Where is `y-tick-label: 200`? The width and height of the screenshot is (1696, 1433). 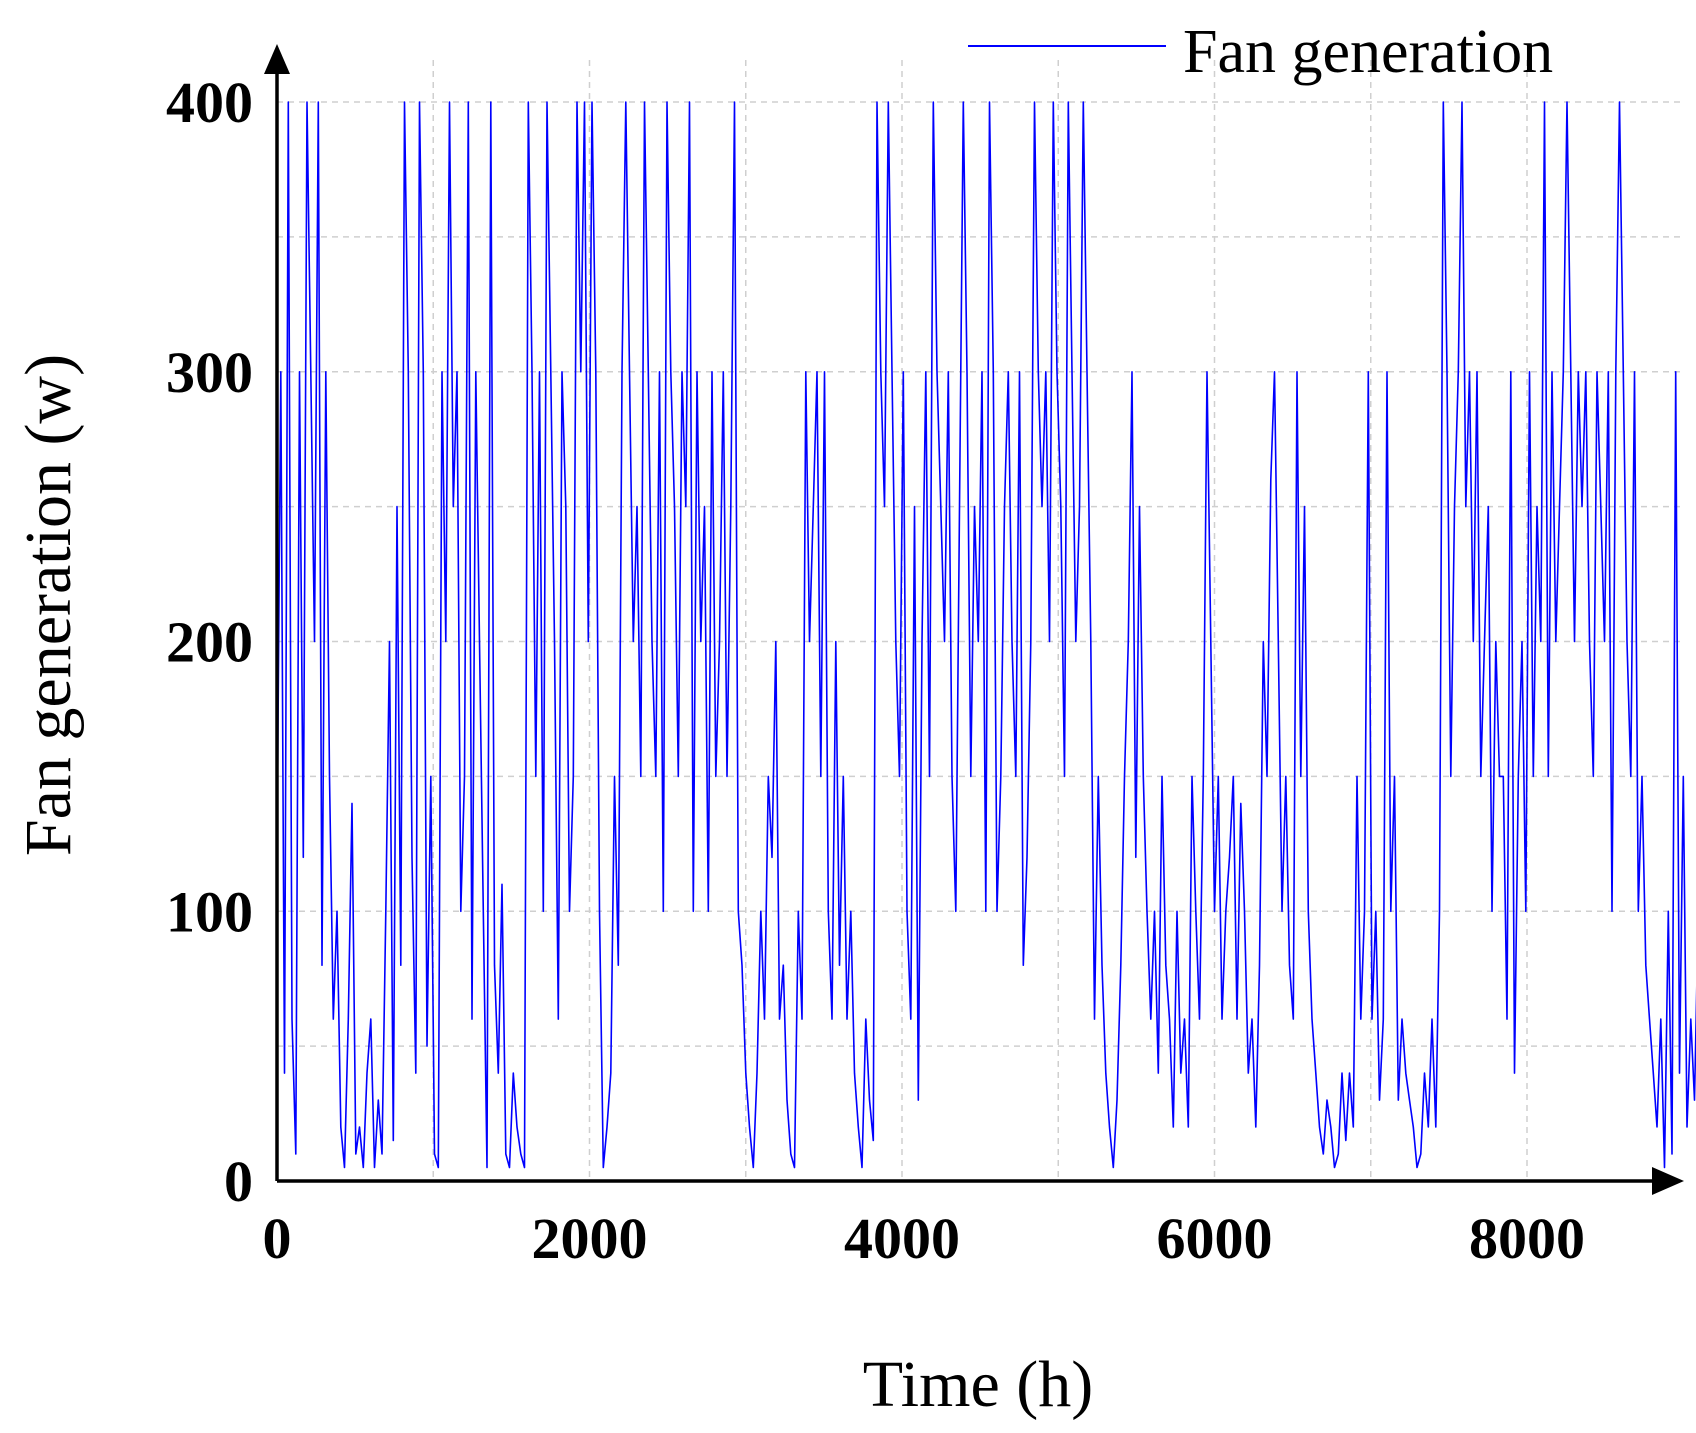
y-tick-label: 200 is located at coordinates (209, 642).